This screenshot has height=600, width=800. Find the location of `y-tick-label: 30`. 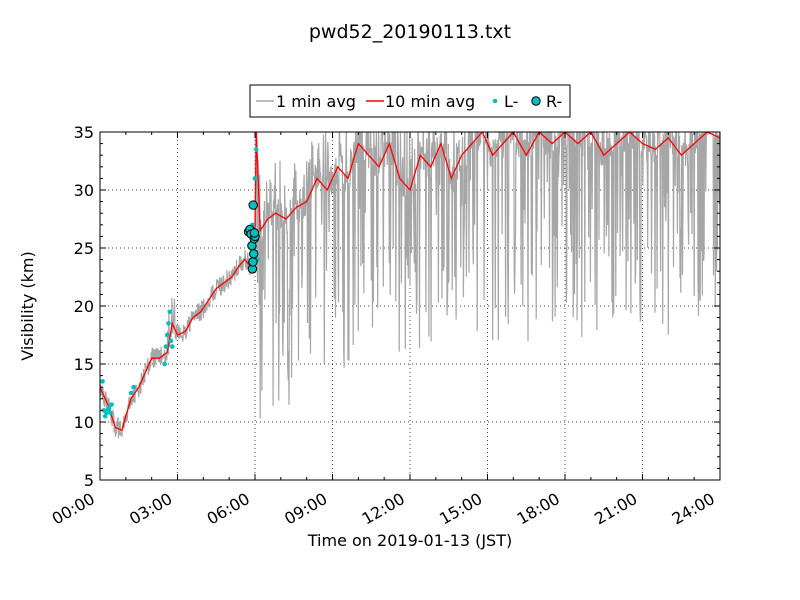

y-tick-label: 30 is located at coordinates (84, 190).